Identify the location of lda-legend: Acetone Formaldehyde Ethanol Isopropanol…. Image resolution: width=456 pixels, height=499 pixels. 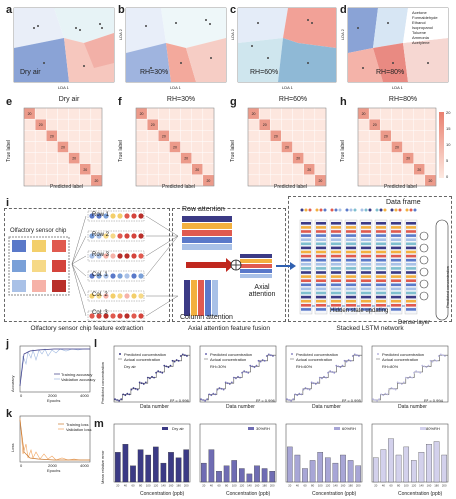
(432, 27).